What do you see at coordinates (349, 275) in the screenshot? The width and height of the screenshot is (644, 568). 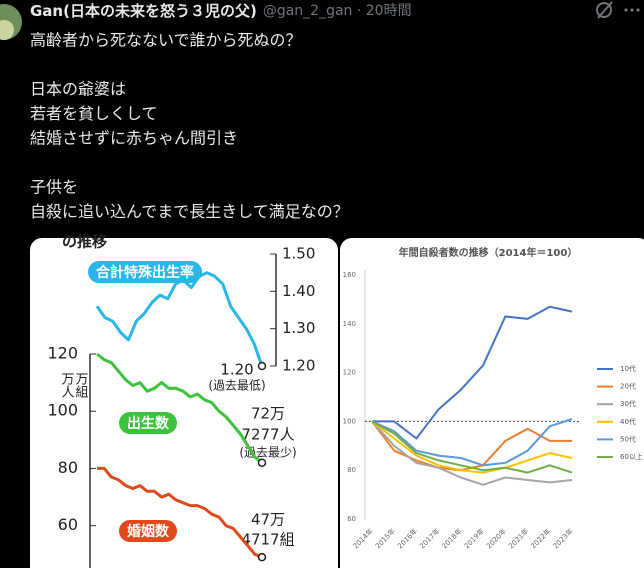 I see `y-tick-label: 160` at bounding box center [349, 275].